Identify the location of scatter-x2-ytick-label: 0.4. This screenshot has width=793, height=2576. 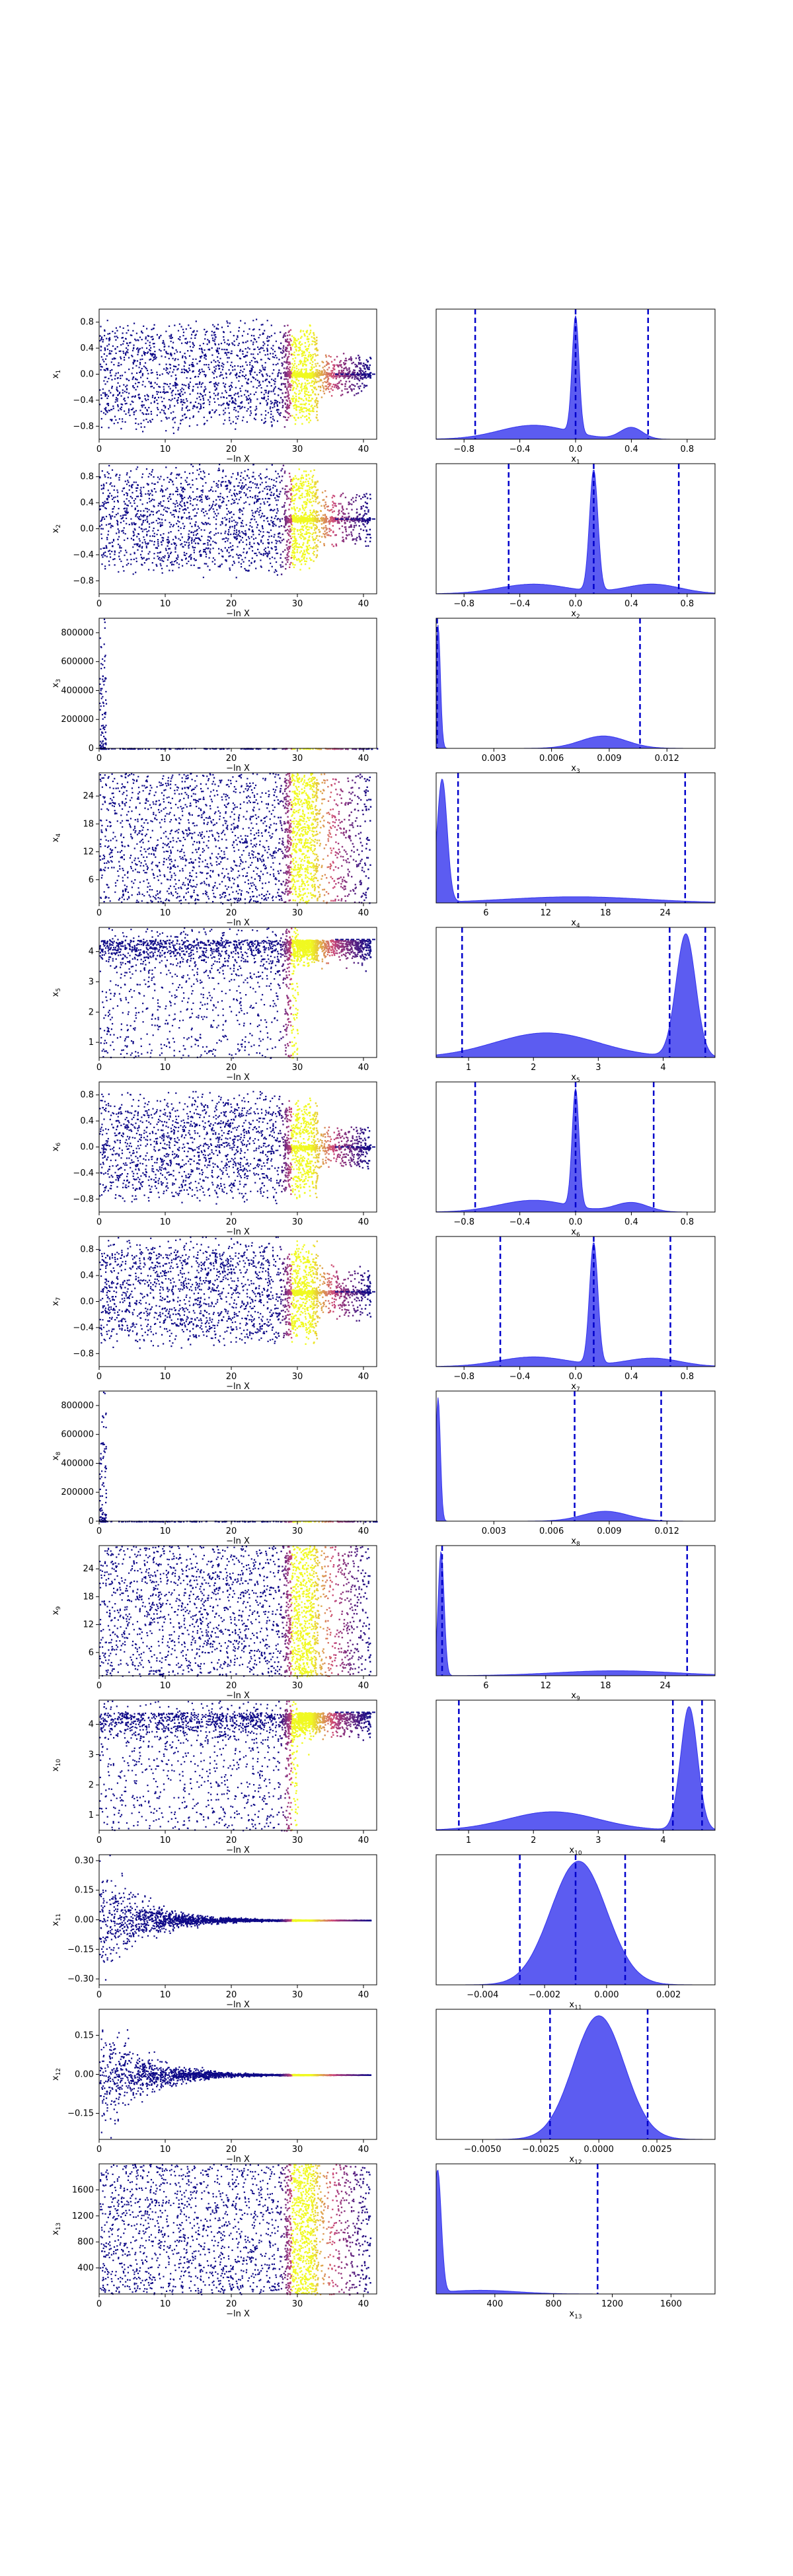
(87, 503).